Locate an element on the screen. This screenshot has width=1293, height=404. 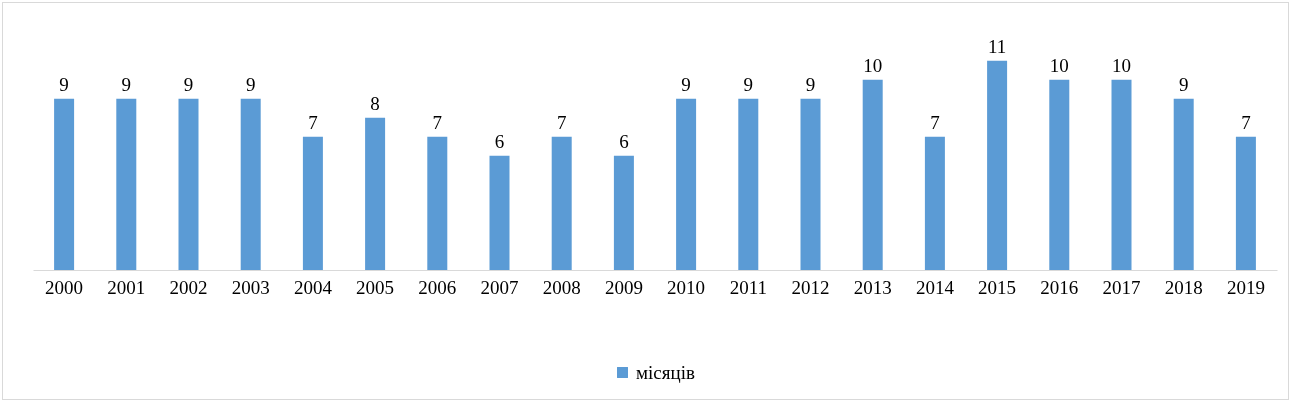
data-label: 8 is located at coordinates (375, 103).